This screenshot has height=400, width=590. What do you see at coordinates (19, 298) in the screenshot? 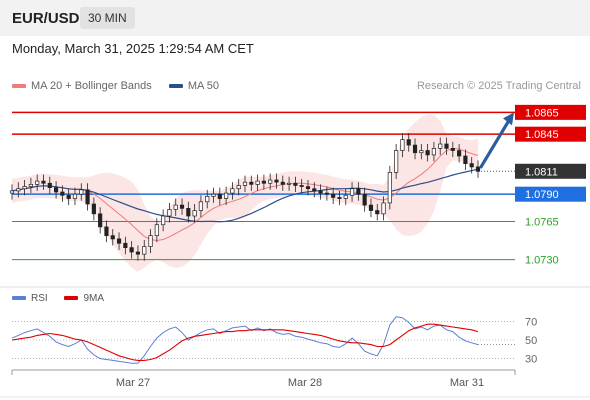
I see `legend-swatch-rsi` at bounding box center [19, 298].